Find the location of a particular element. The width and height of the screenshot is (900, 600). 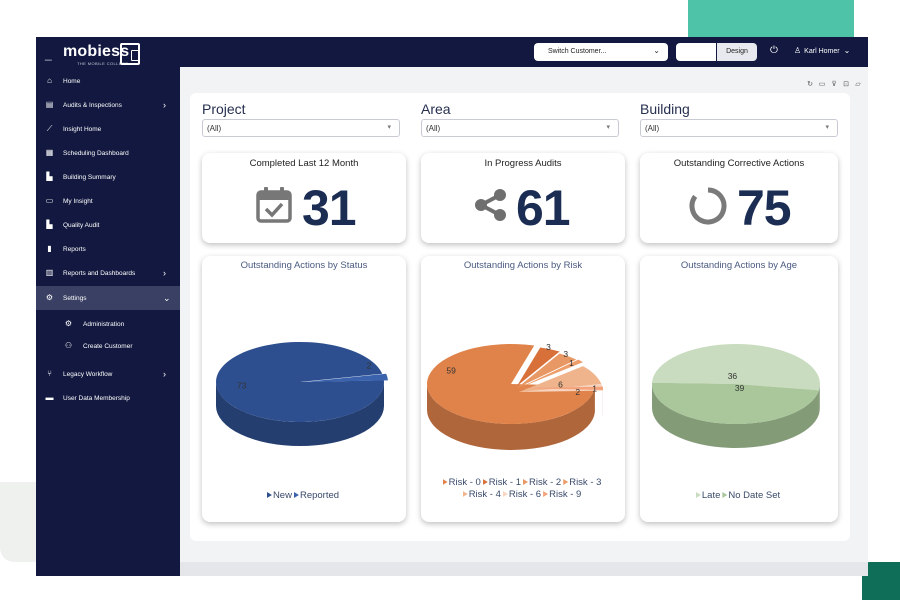

refresh-icon: ↻ is located at coordinates (810, 84).